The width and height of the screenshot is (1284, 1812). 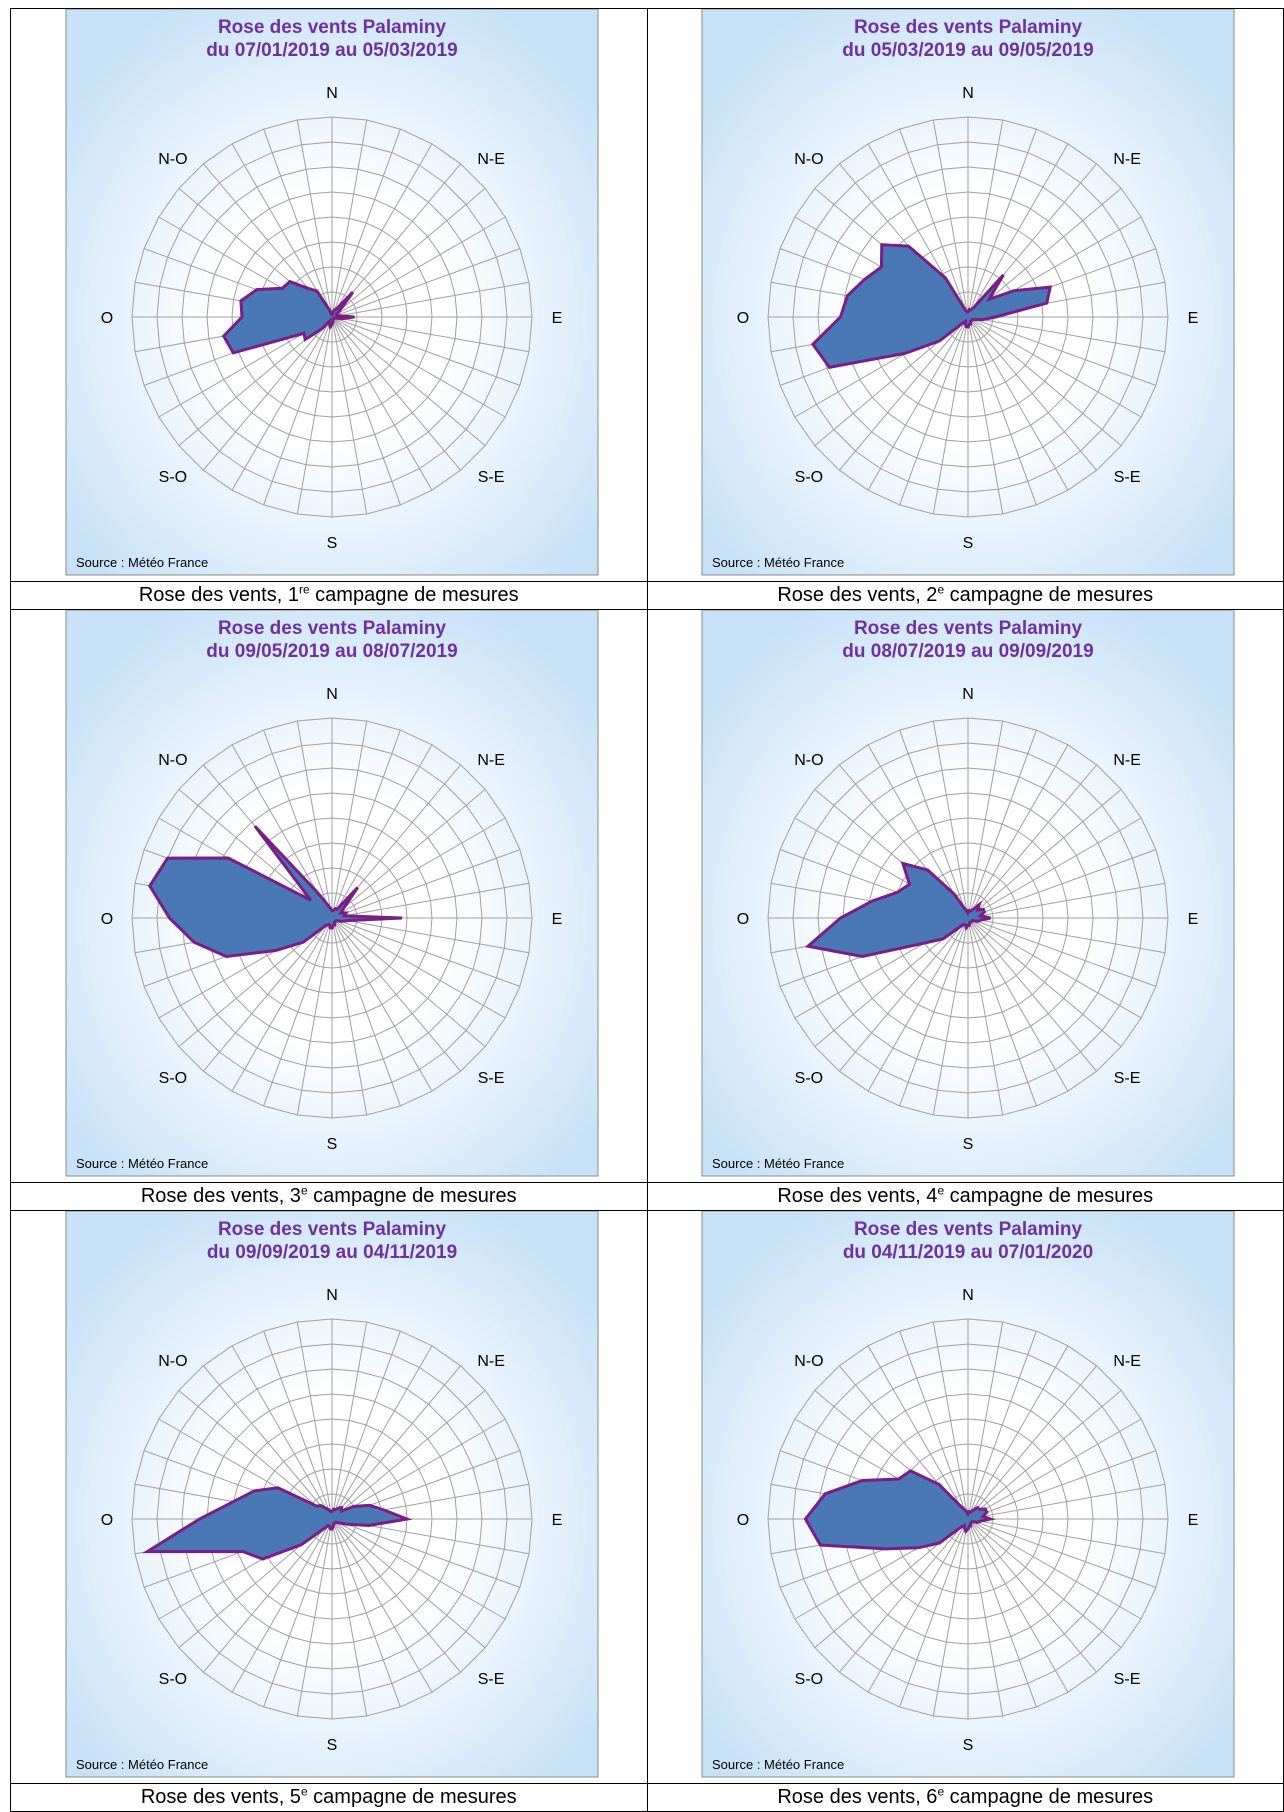 I want to click on caption-2: Rose des vents, 2e campagne de mesures, so click(x=965, y=595).